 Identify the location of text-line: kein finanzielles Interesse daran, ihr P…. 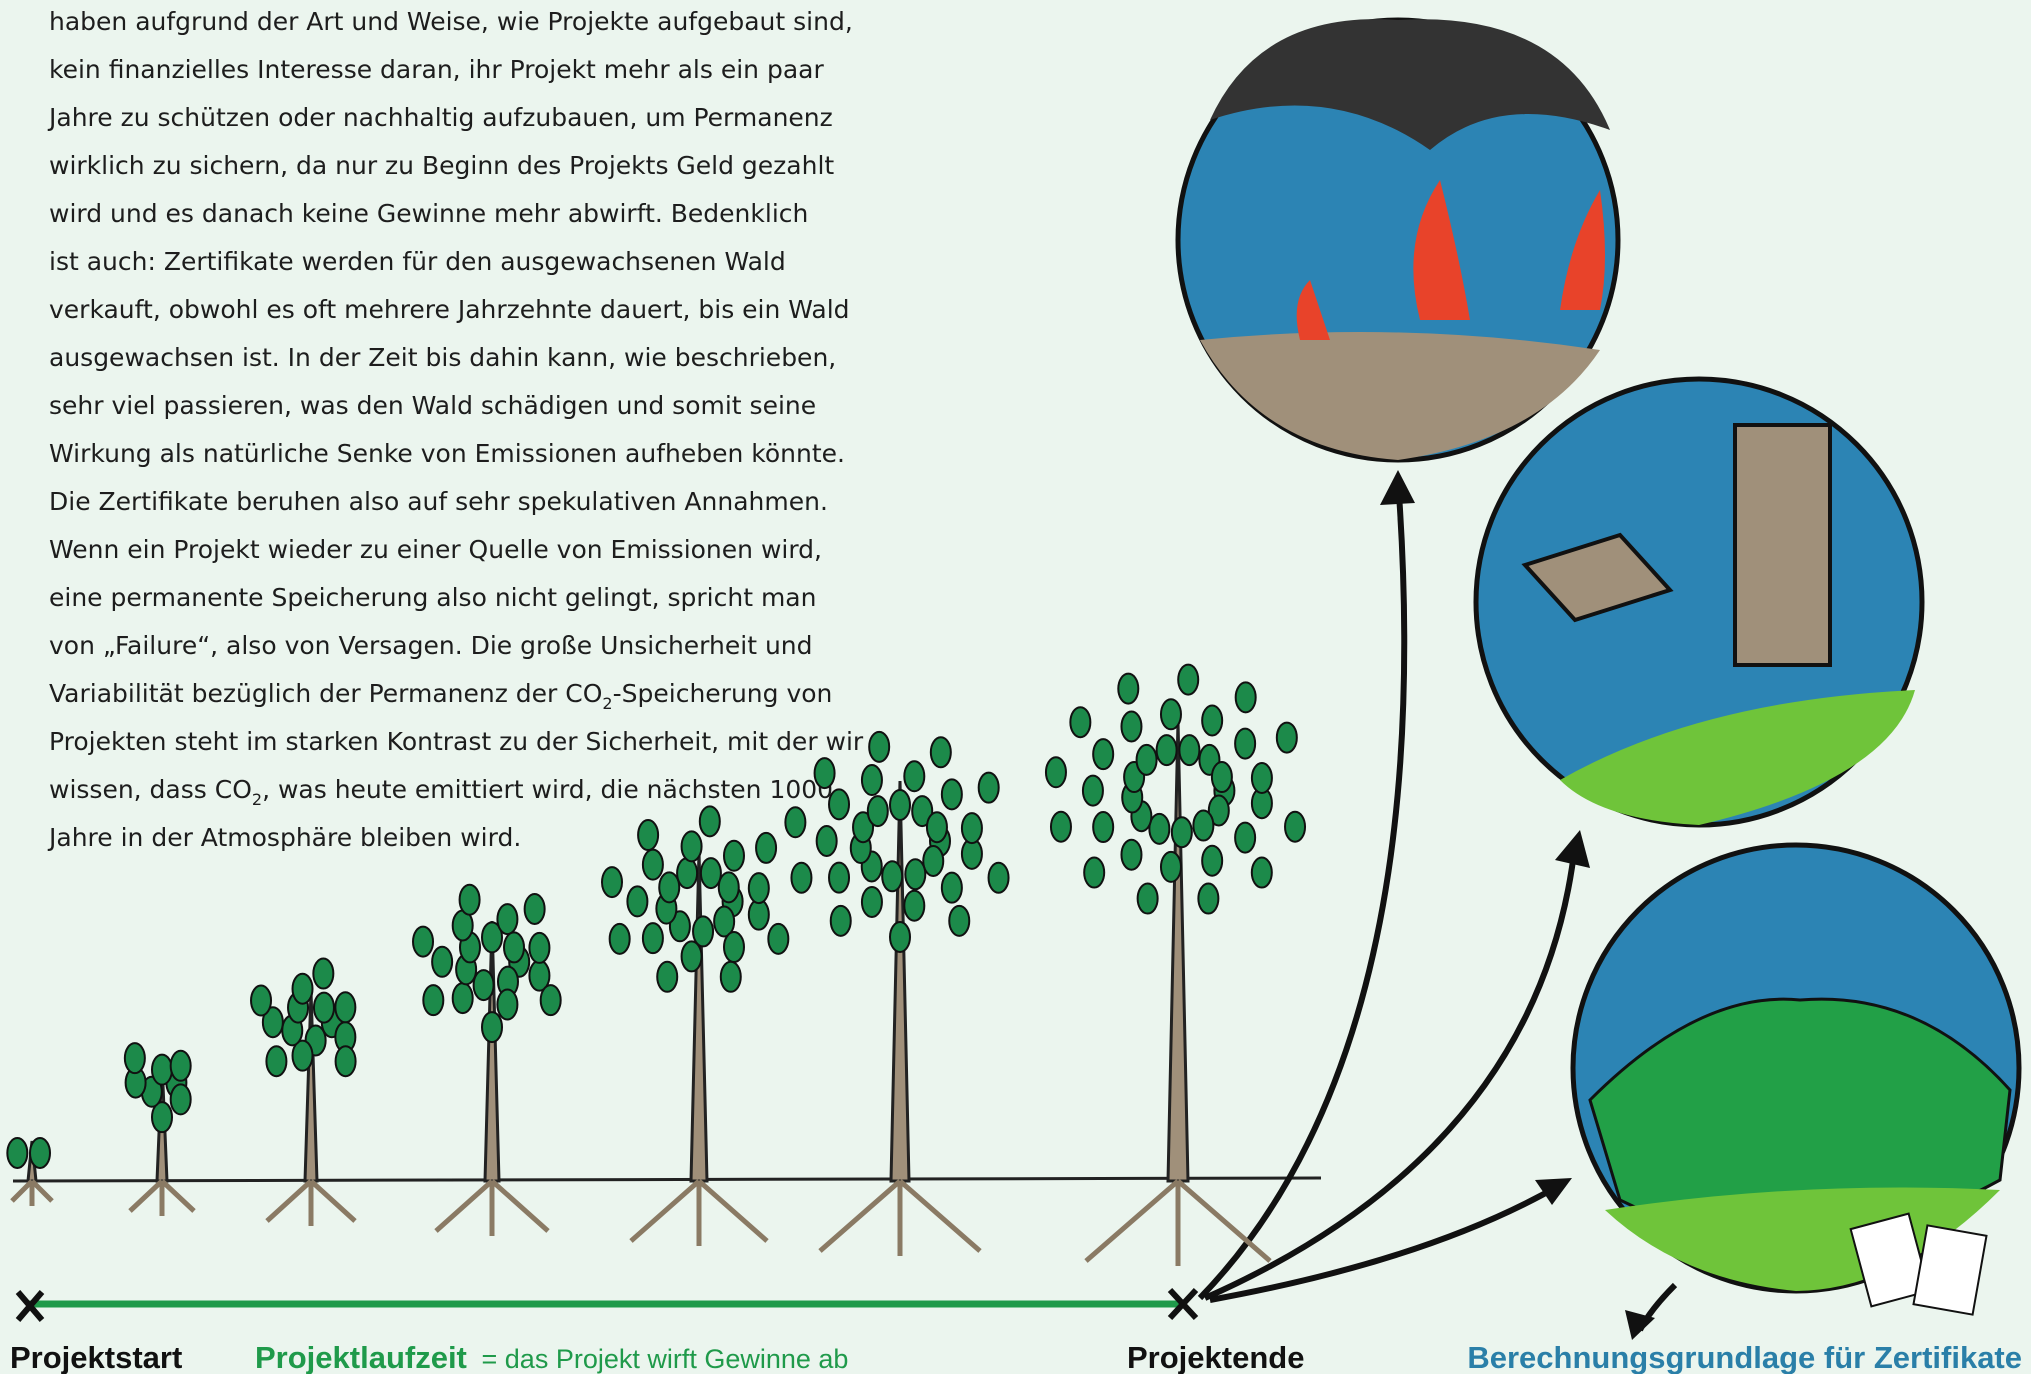
(436, 69).